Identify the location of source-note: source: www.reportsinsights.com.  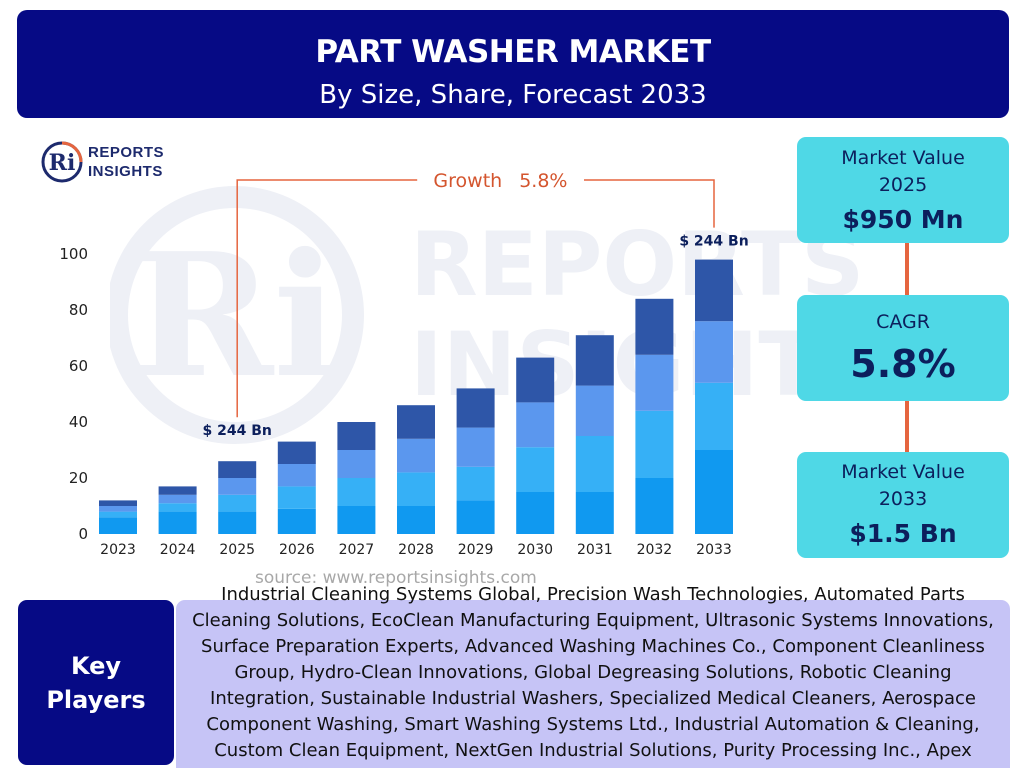
(396, 578).